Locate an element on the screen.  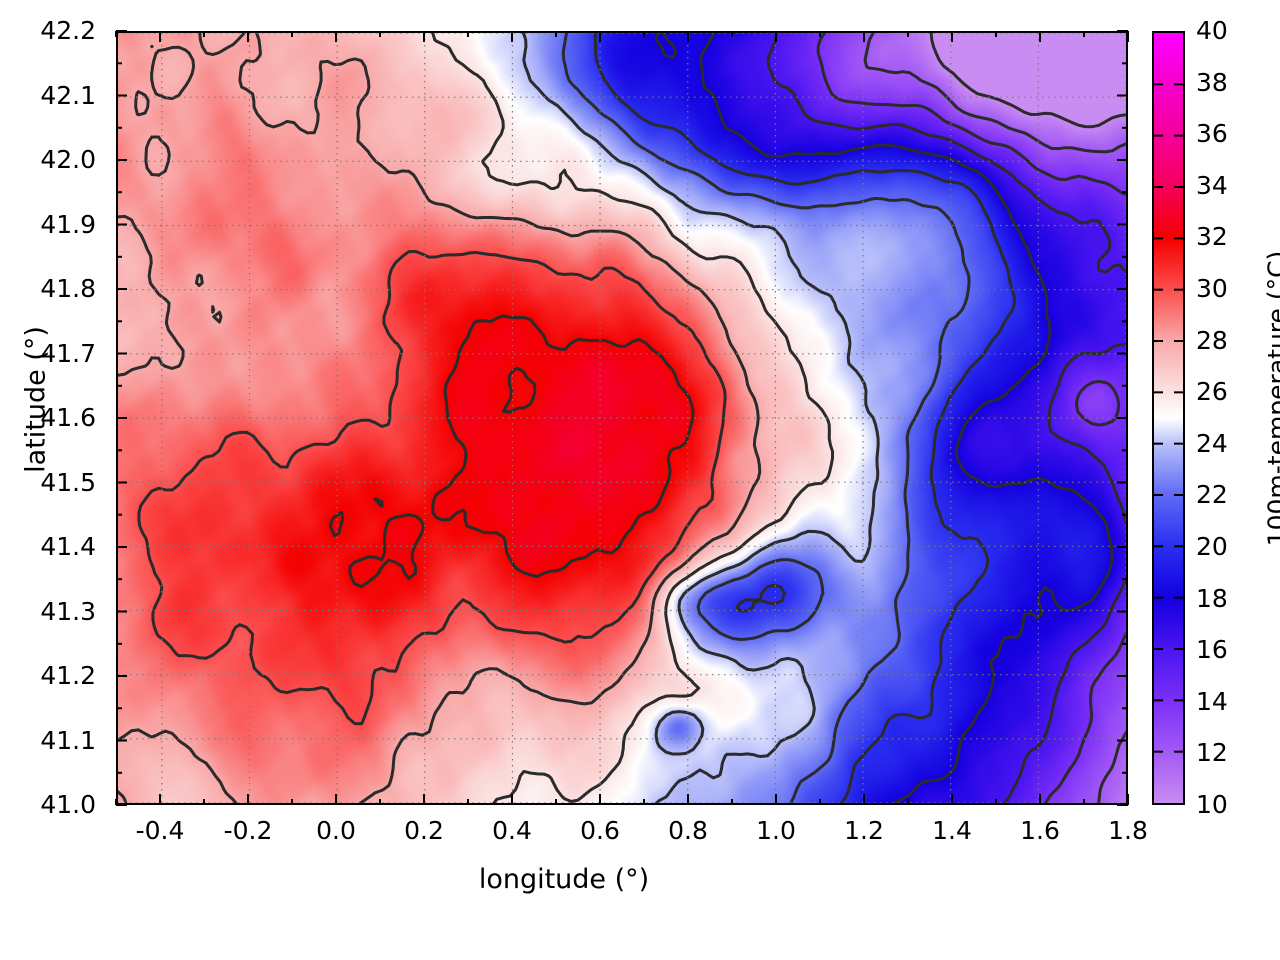
x-axis-title: longitude (°) is located at coordinates (564, 879).